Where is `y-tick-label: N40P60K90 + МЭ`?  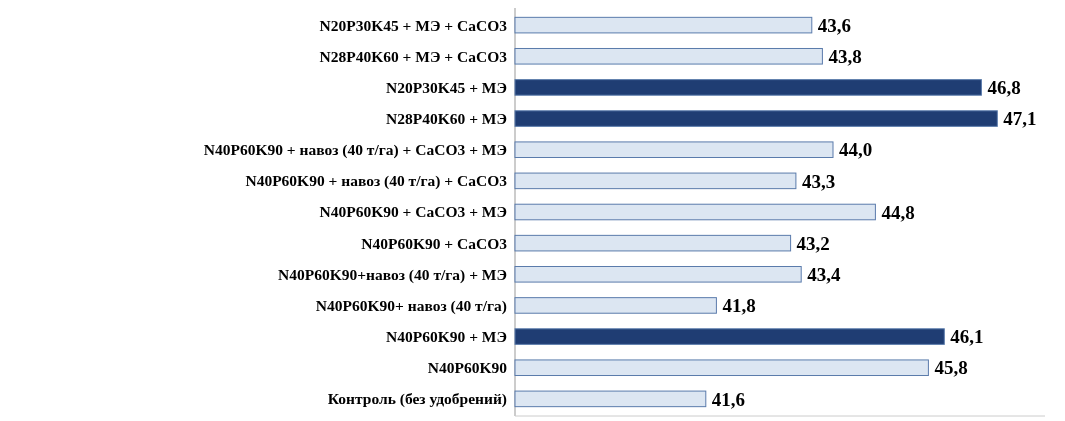 y-tick-label: N40P60K90 + МЭ is located at coordinates (446, 337).